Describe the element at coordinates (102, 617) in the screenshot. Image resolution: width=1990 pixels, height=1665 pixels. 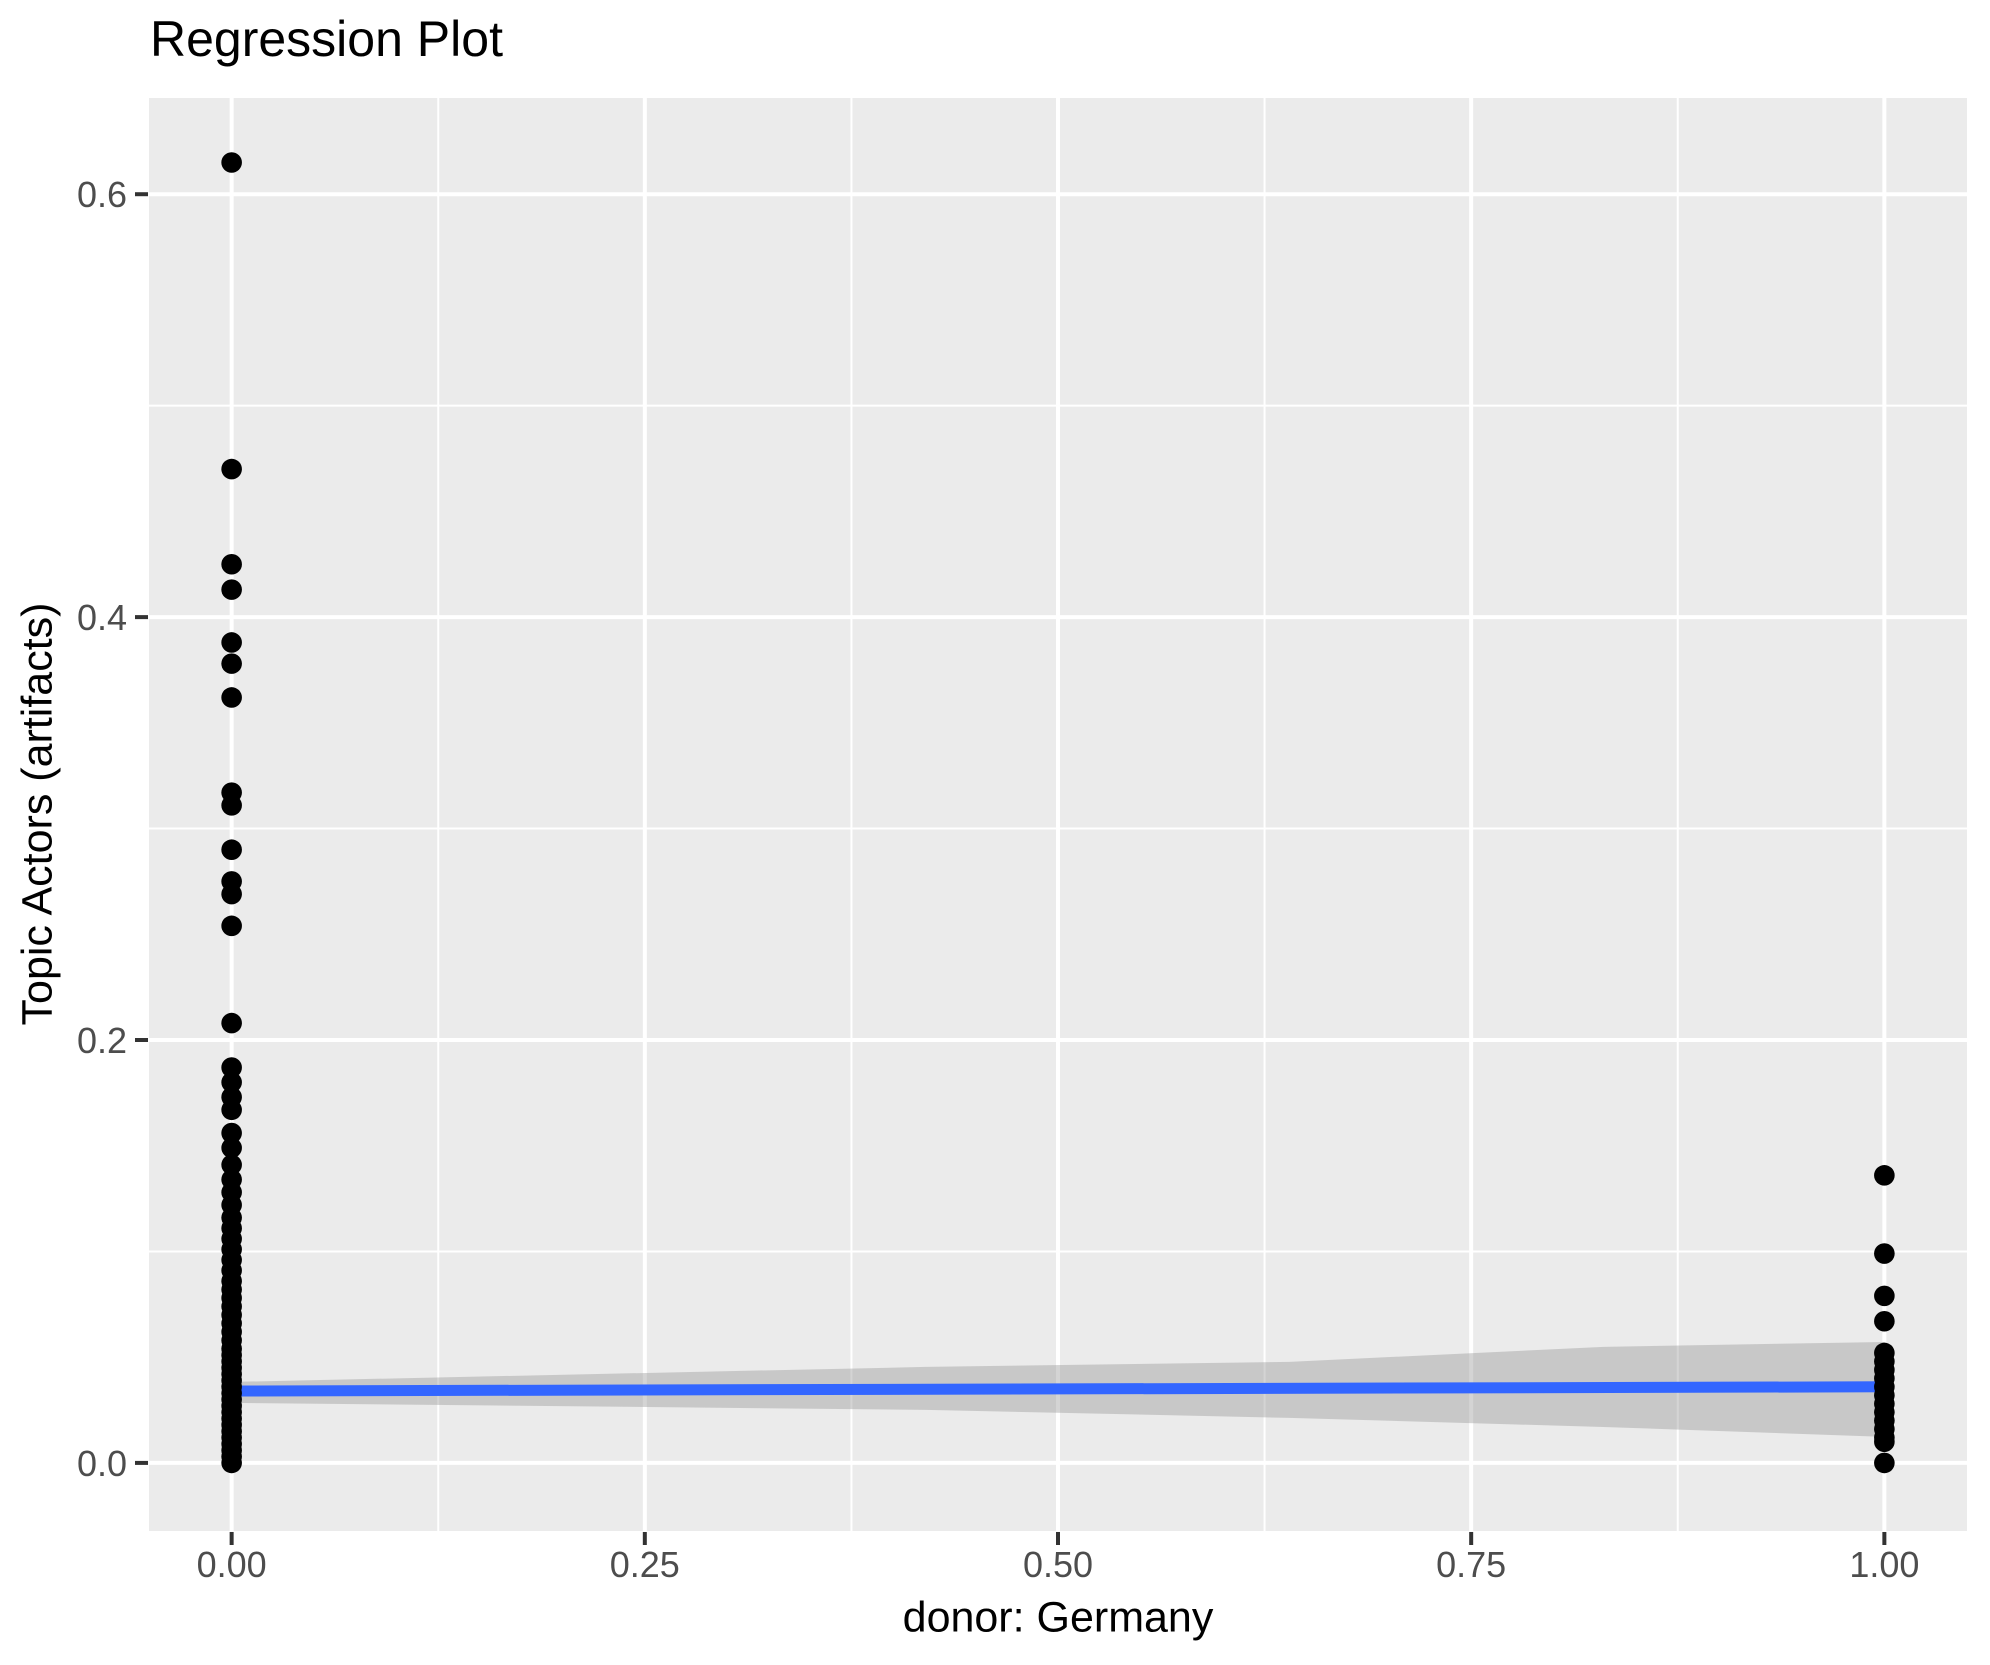
I see `y-tick-label: 0.4` at that location.